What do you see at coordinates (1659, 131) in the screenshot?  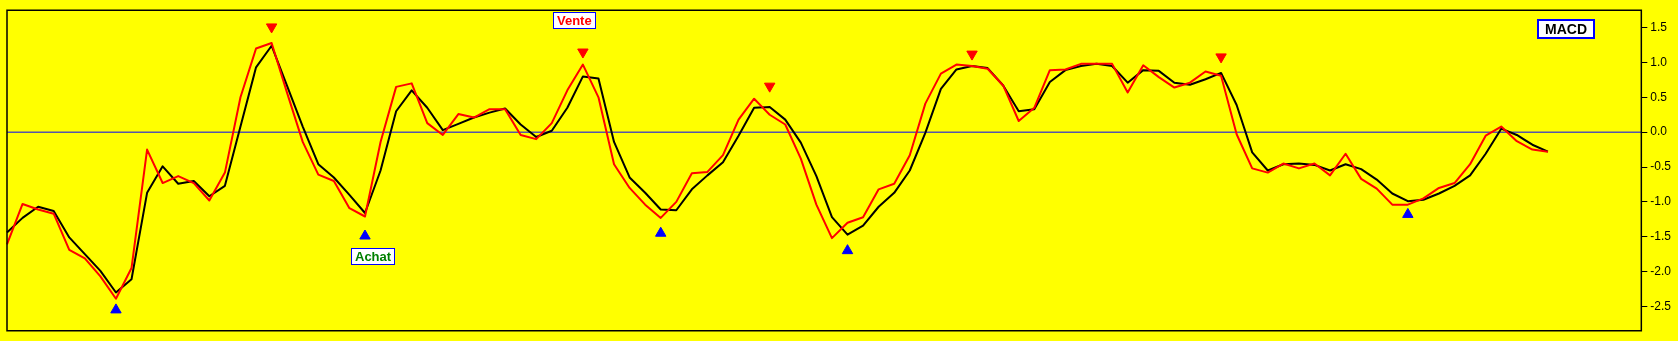 I see `y-tick-label: 0.0` at bounding box center [1659, 131].